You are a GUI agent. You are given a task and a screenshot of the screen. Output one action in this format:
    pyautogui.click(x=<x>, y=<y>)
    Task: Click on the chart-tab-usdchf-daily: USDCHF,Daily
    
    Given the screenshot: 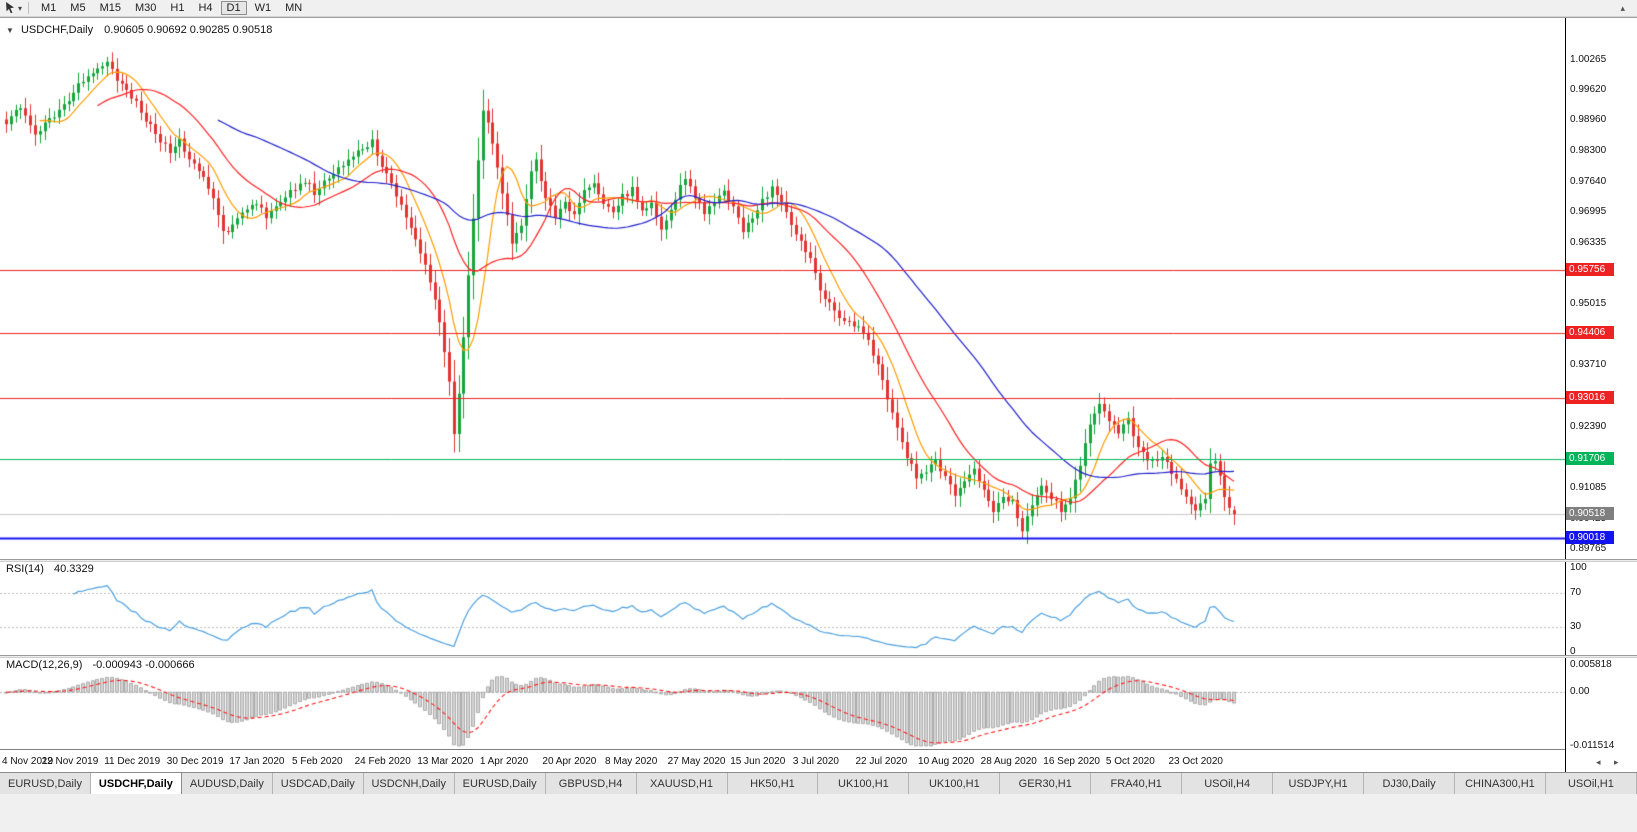 What is the action you would take?
    pyautogui.click(x=136, y=783)
    